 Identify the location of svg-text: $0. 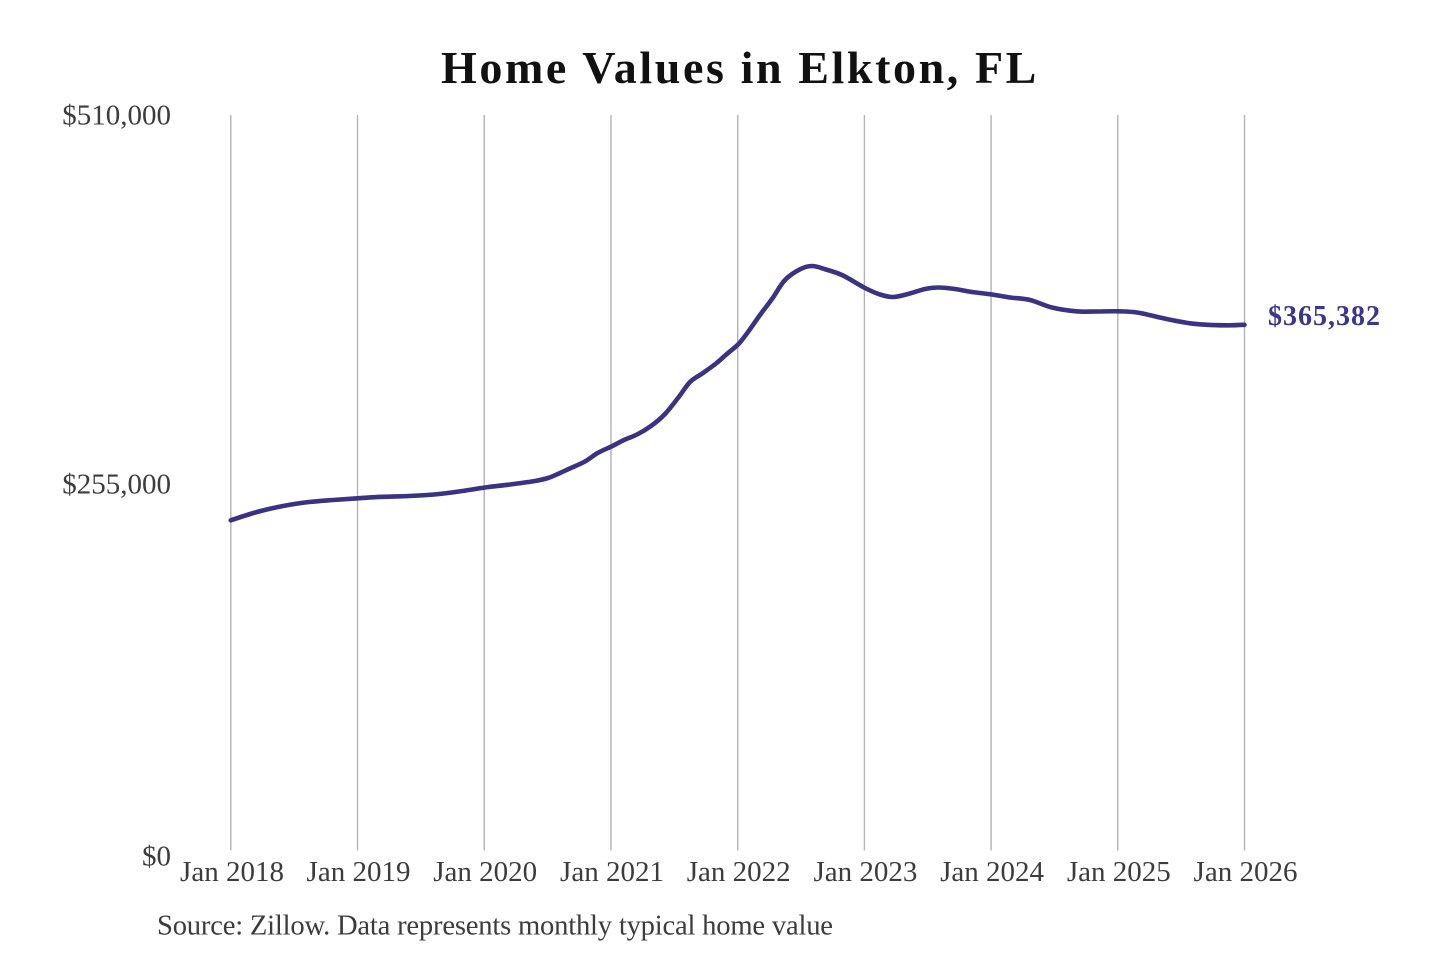
(156, 857).